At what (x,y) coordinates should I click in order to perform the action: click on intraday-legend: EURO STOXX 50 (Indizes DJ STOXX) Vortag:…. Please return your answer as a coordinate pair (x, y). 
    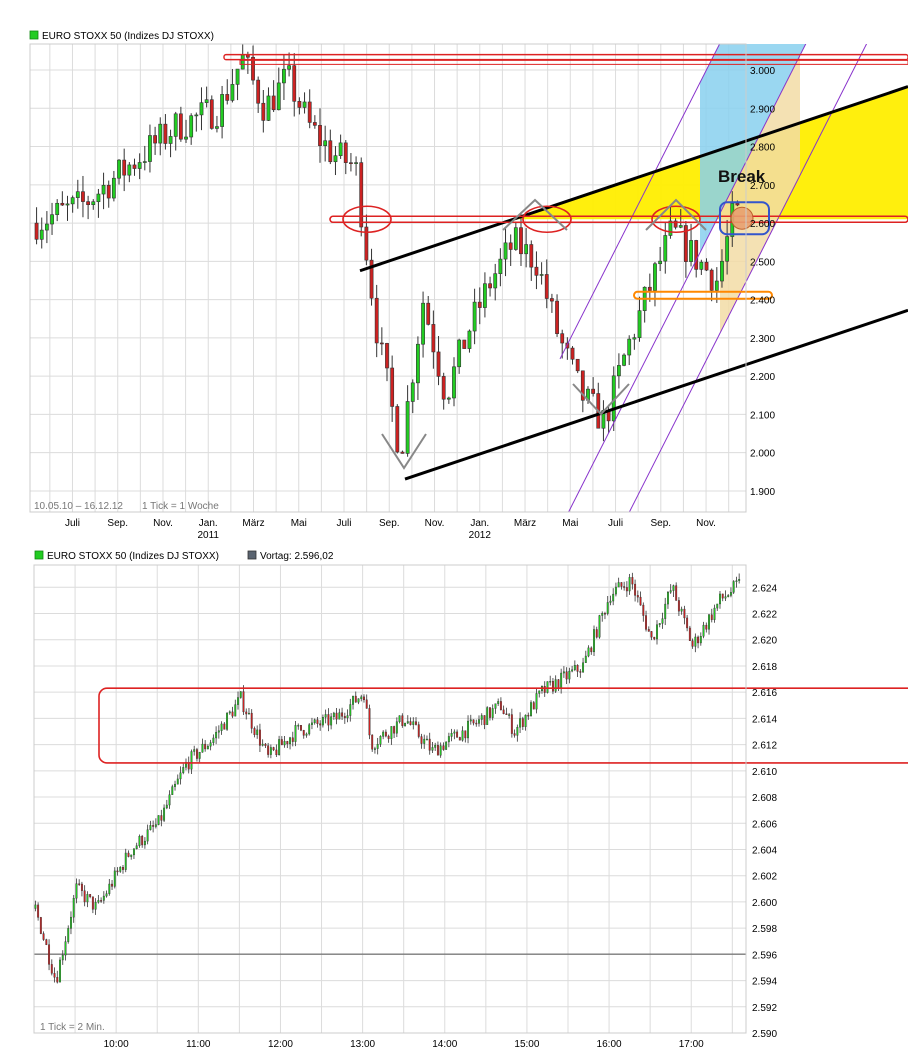
    Looking at the image, I should click on (184, 556).